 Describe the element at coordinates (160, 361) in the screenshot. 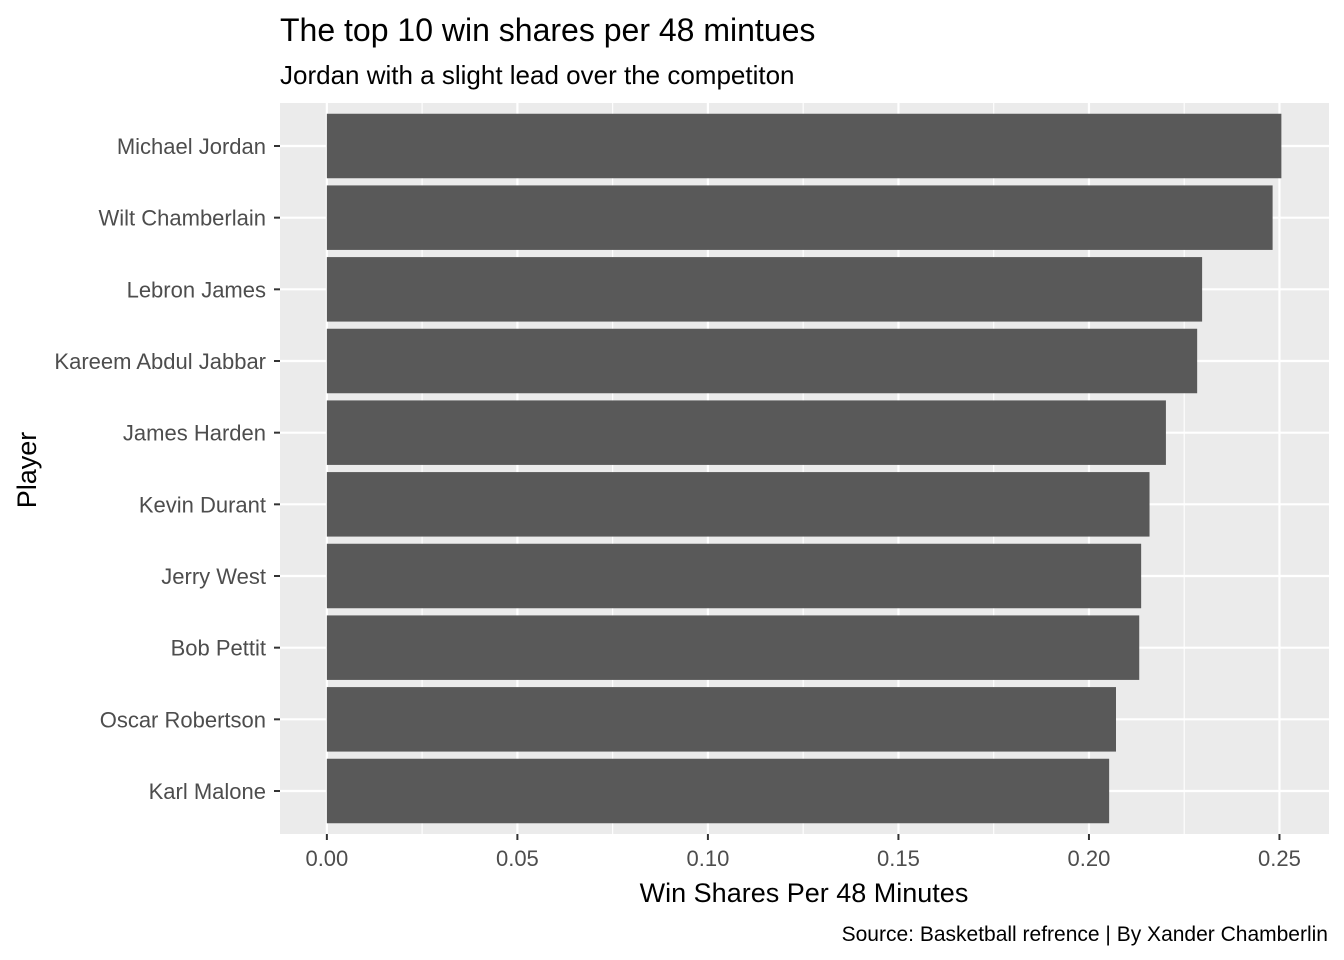

I see `y-tick-label: Kareem Abdul Jabbar` at that location.